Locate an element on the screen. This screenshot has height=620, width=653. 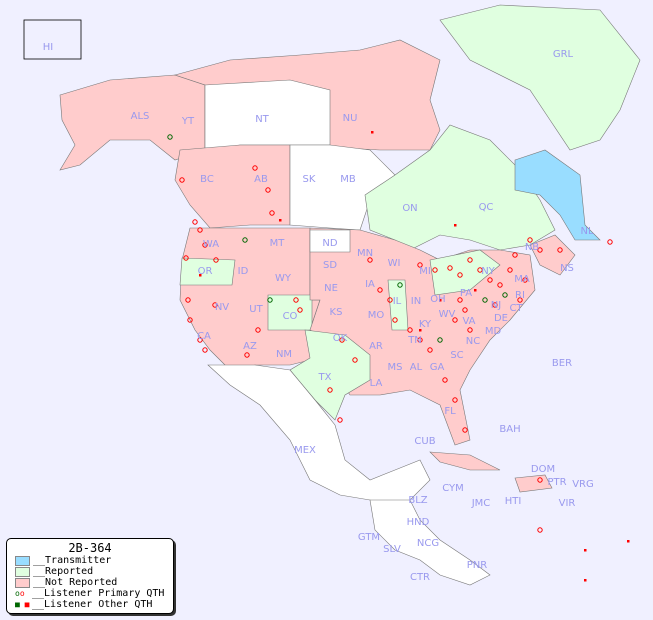
region-label-wa: WA is located at coordinates (211, 244).